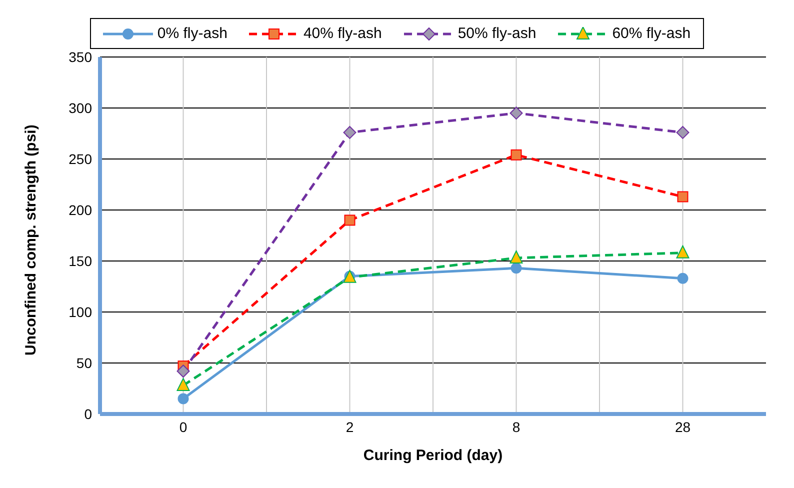 The image size is (794, 488). I want to click on x-axis-title: Curing Period (day), so click(433, 455).